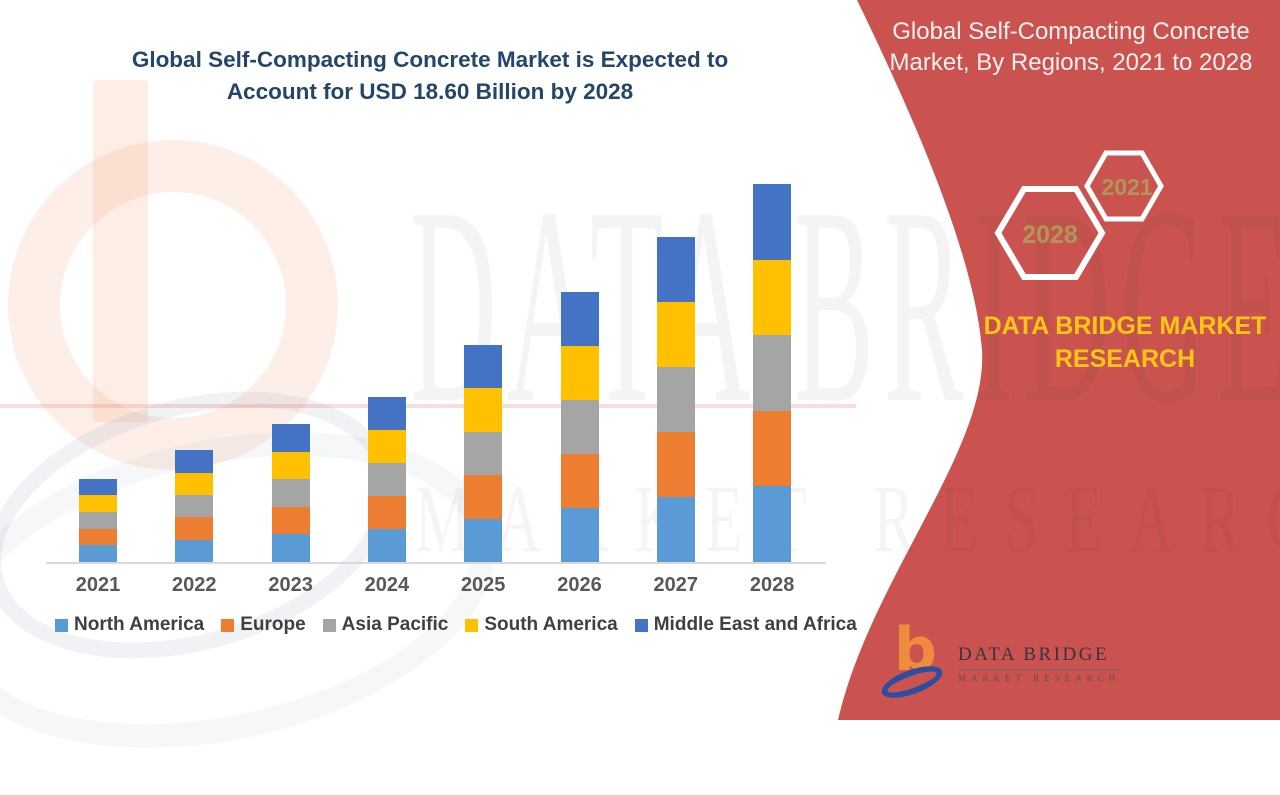 The image size is (1280, 795). I want to click on x-axis-label: 2023, so click(290, 585).